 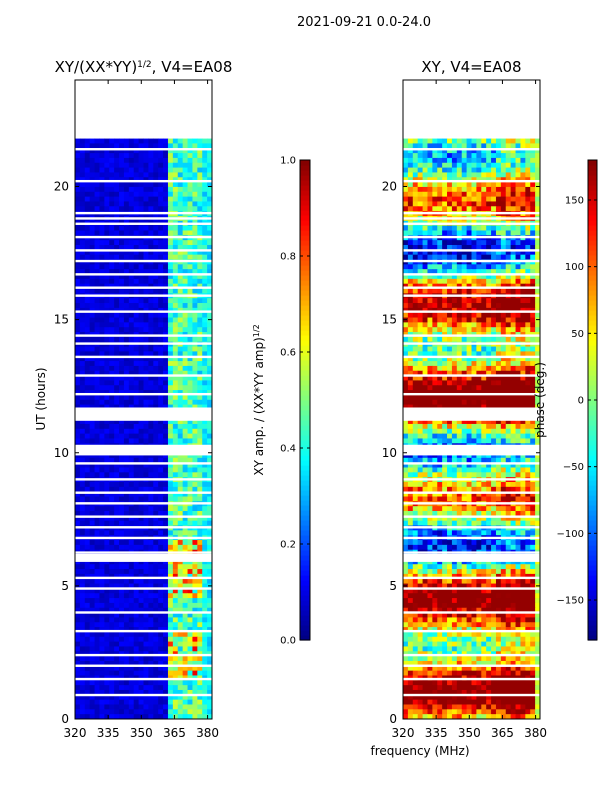 What do you see at coordinates (305, 473) in the screenshot?
I see `colorbar-segment` at bounding box center [305, 473].